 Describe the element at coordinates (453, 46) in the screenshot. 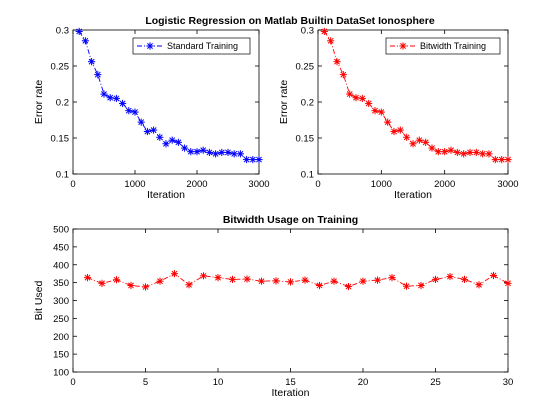

I see `legend-label: Bitwidth Training` at that location.